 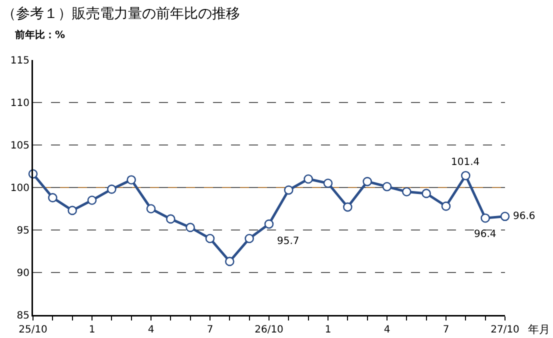 I want to click on x-tick-label: 25/10, so click(x=33, y=330).